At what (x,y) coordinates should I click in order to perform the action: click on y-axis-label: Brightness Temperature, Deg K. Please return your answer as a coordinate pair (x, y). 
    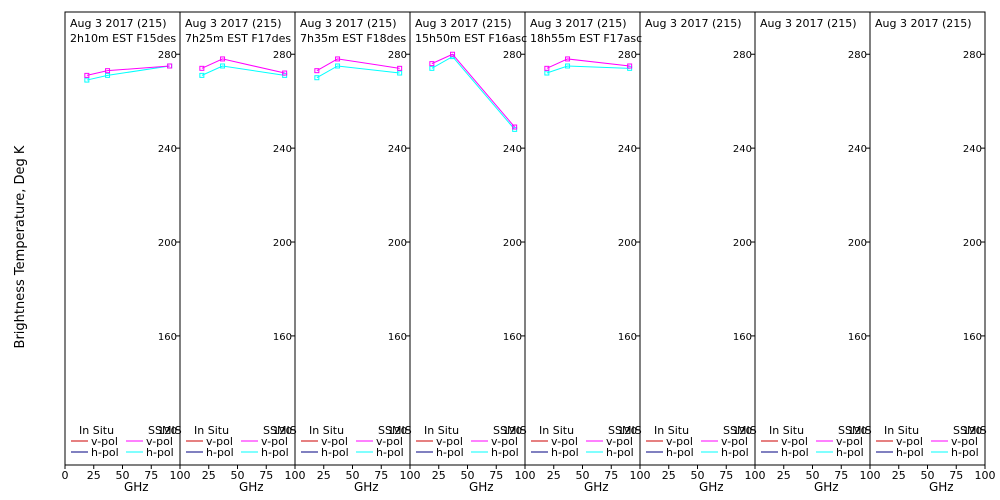
    Looking at the image, I should click on (20, 246).